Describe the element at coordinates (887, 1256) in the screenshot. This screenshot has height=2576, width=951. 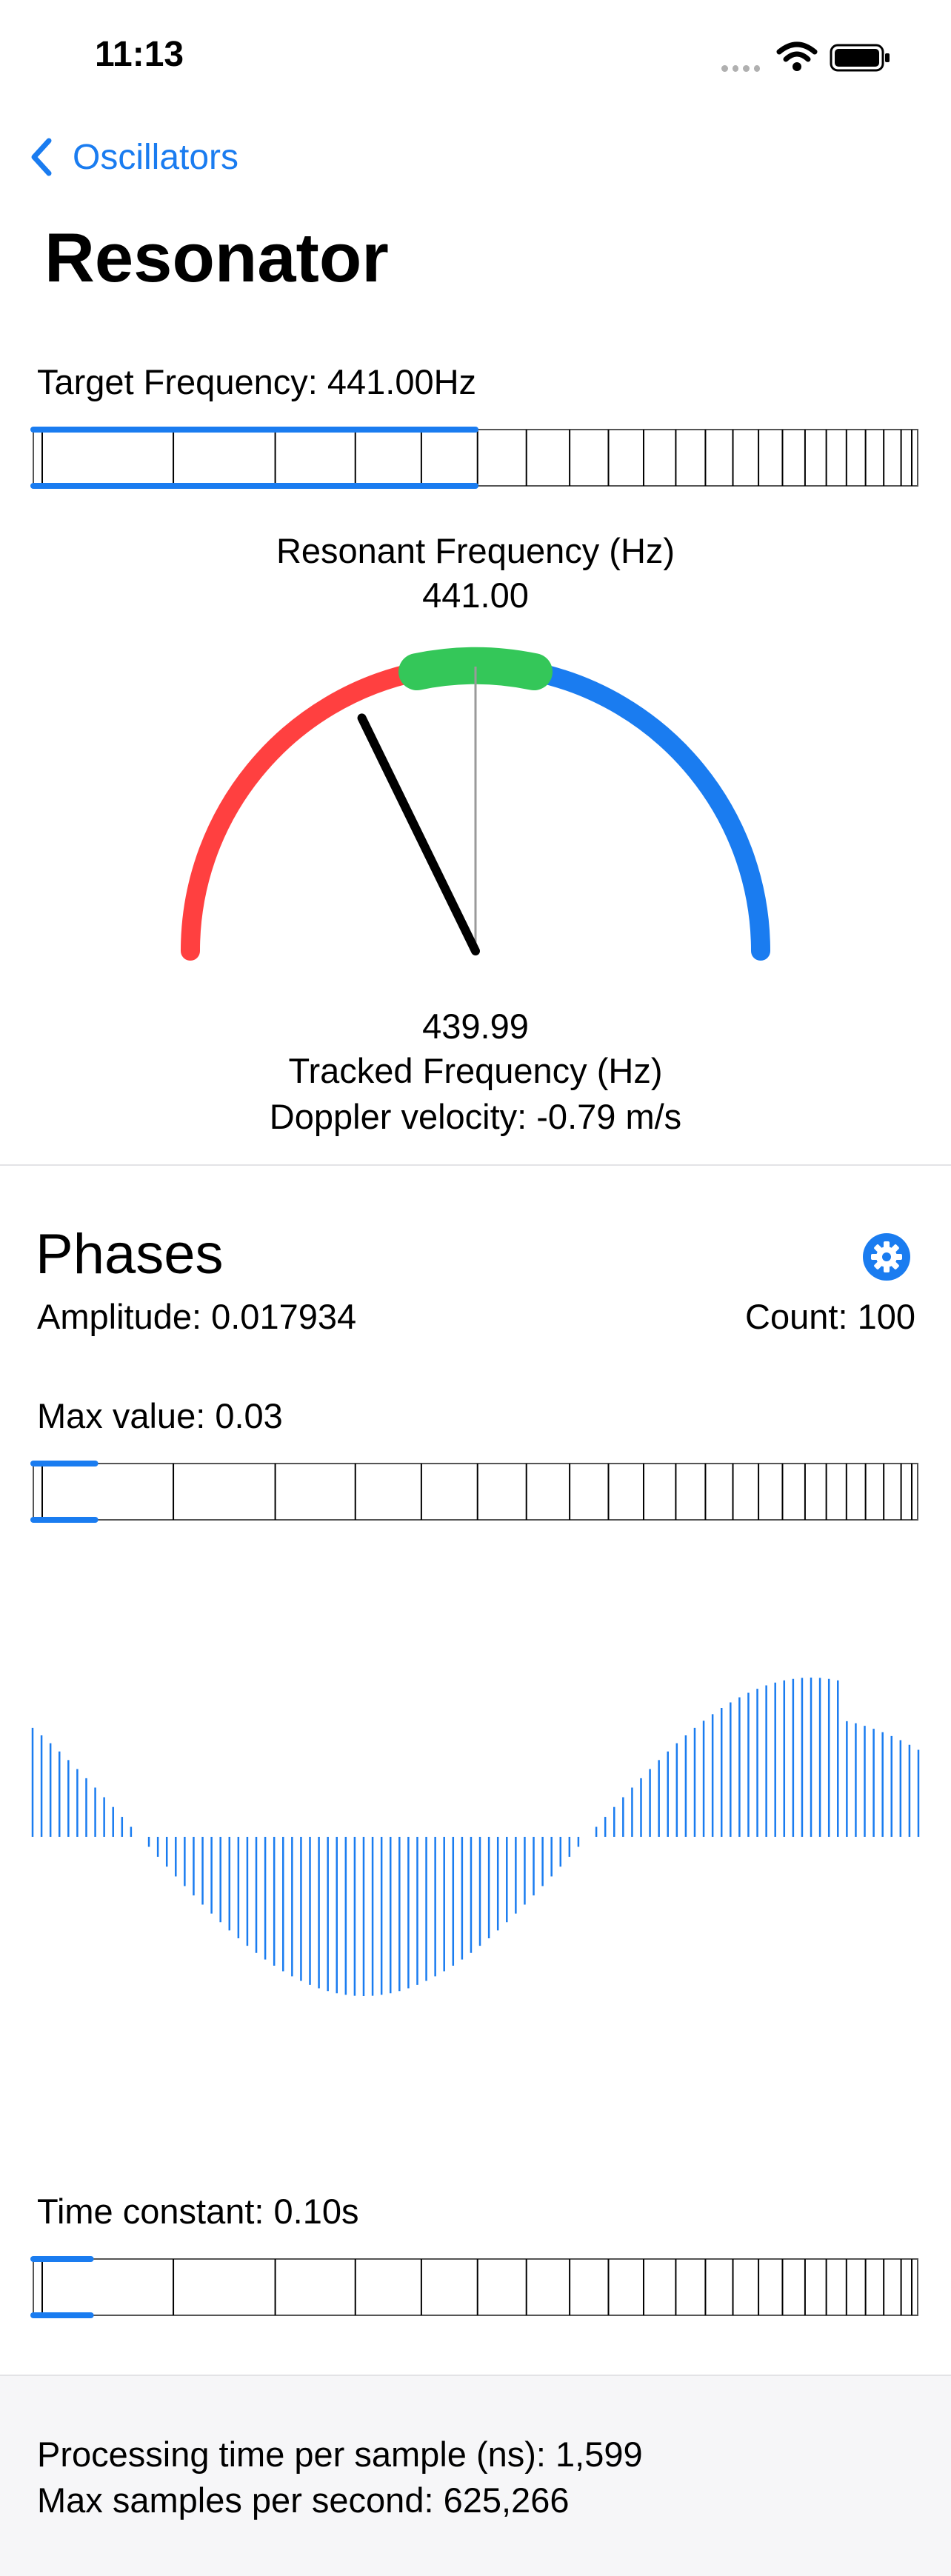
I see `settings-button` at that location.